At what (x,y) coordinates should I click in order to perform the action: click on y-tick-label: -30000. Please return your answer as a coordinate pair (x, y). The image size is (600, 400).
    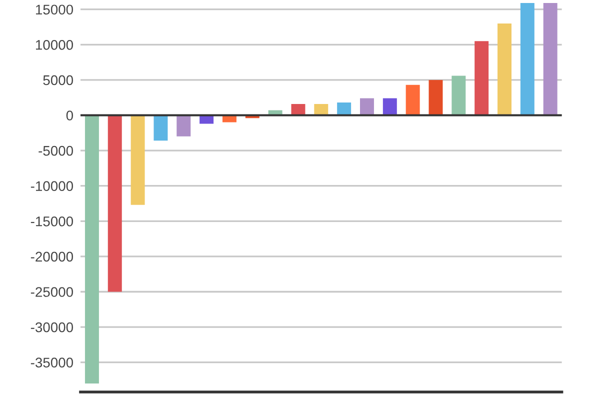
    Looking at the image, I should click on (52, 327).